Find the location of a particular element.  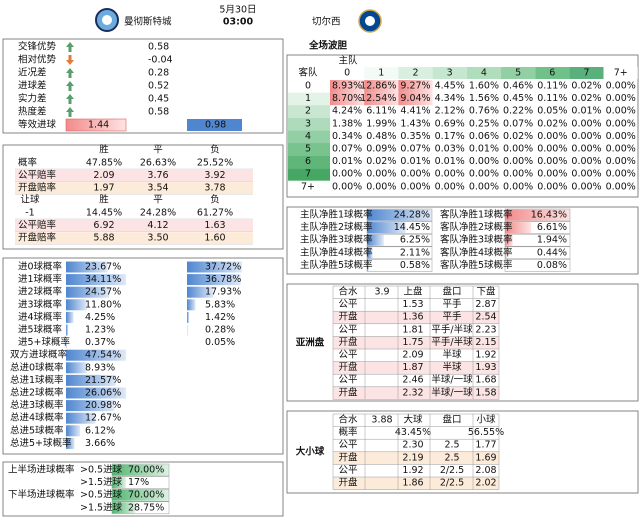

row-label: 5 is located at coordinates (308, 149).